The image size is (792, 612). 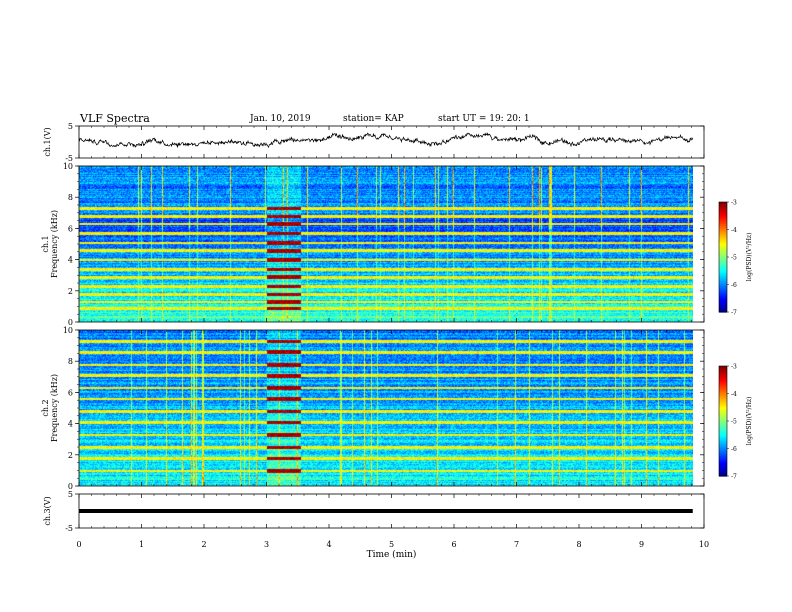 I want to click on xtick-label: 0, so click(x=78, y=544).